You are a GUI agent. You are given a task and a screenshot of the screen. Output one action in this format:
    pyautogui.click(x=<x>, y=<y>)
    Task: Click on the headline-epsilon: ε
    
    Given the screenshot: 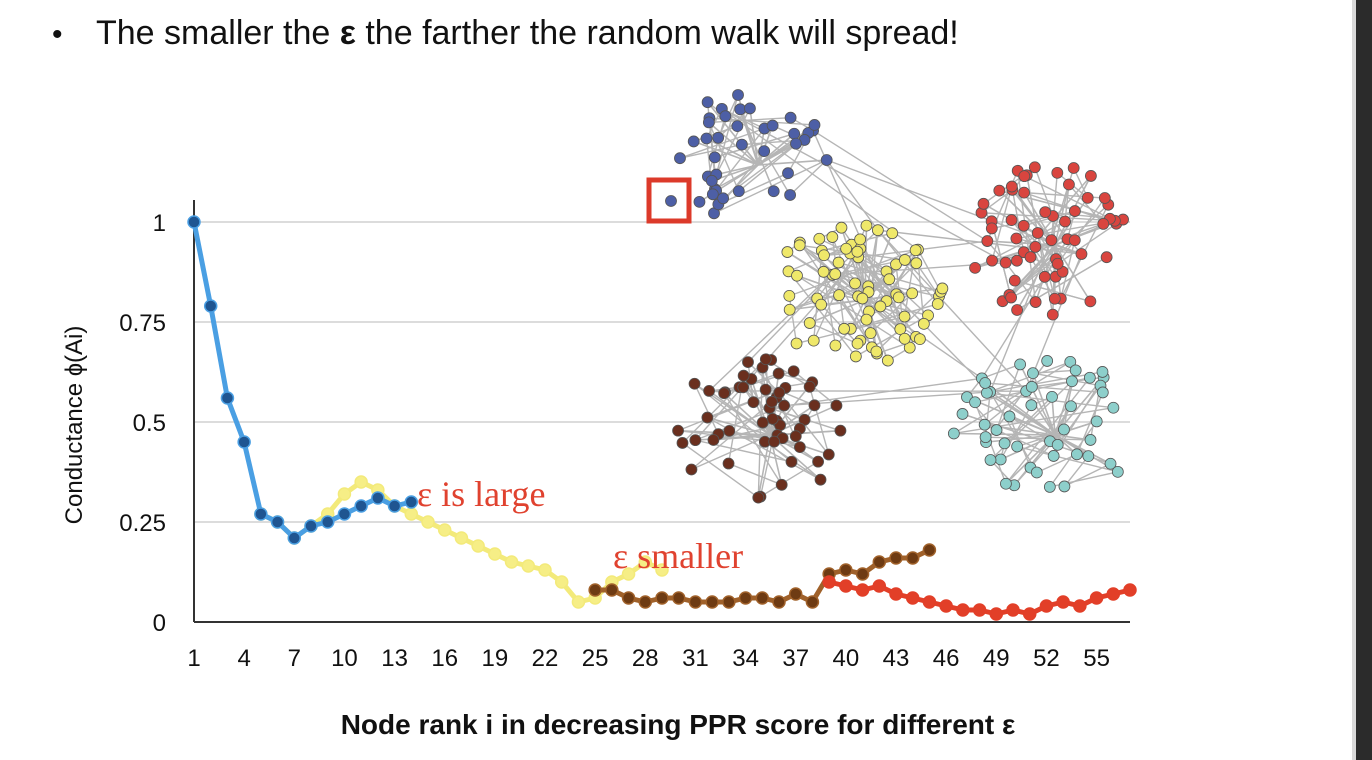 What is the action you would take?
    pyautogui.click(x=347, y=33)
    